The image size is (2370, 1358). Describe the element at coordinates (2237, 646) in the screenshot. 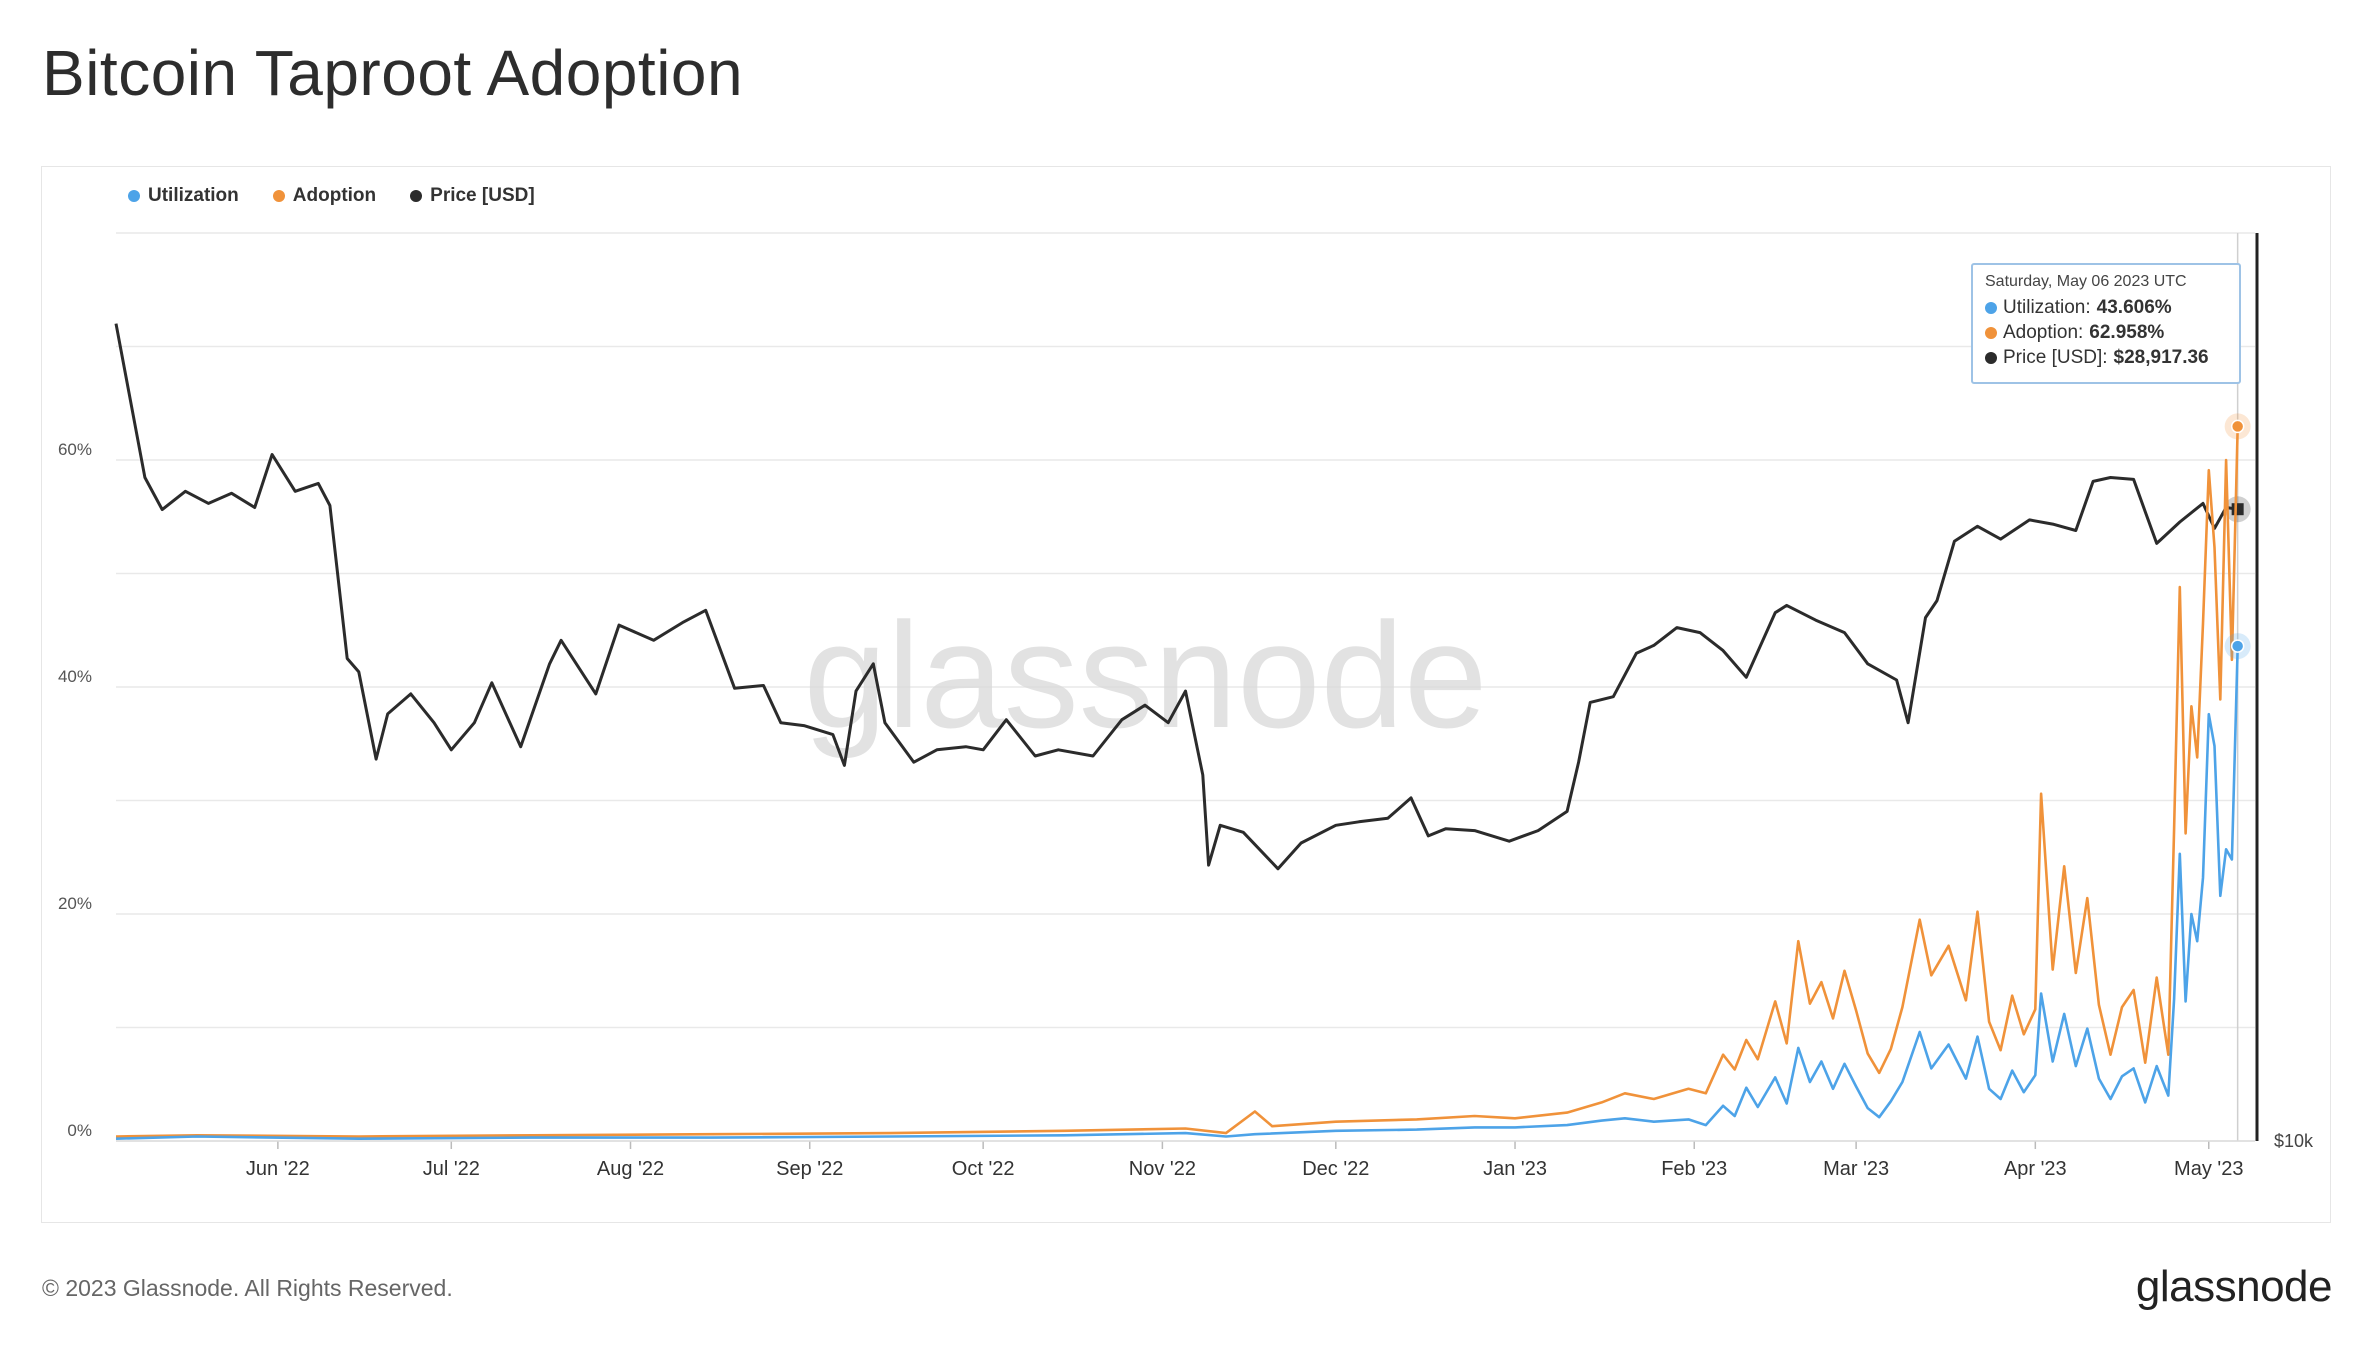

I see `hover-marker-utilization` at that location.